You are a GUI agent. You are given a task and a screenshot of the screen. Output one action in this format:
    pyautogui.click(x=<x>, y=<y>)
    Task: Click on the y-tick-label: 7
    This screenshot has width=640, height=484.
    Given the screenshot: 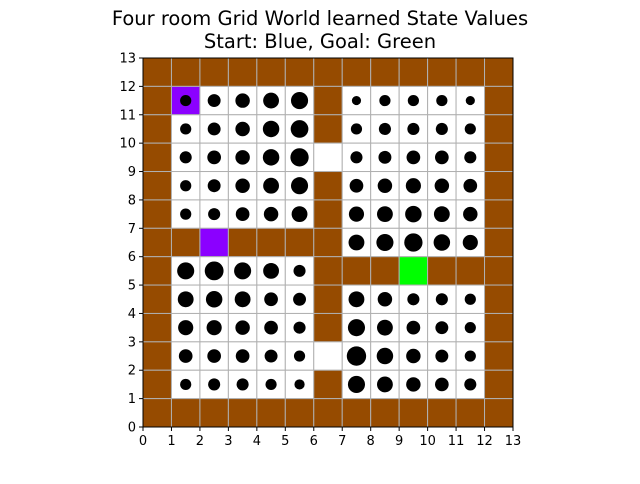 What is the action you would take?
    pyautogui.click(x=132, y=229)
    